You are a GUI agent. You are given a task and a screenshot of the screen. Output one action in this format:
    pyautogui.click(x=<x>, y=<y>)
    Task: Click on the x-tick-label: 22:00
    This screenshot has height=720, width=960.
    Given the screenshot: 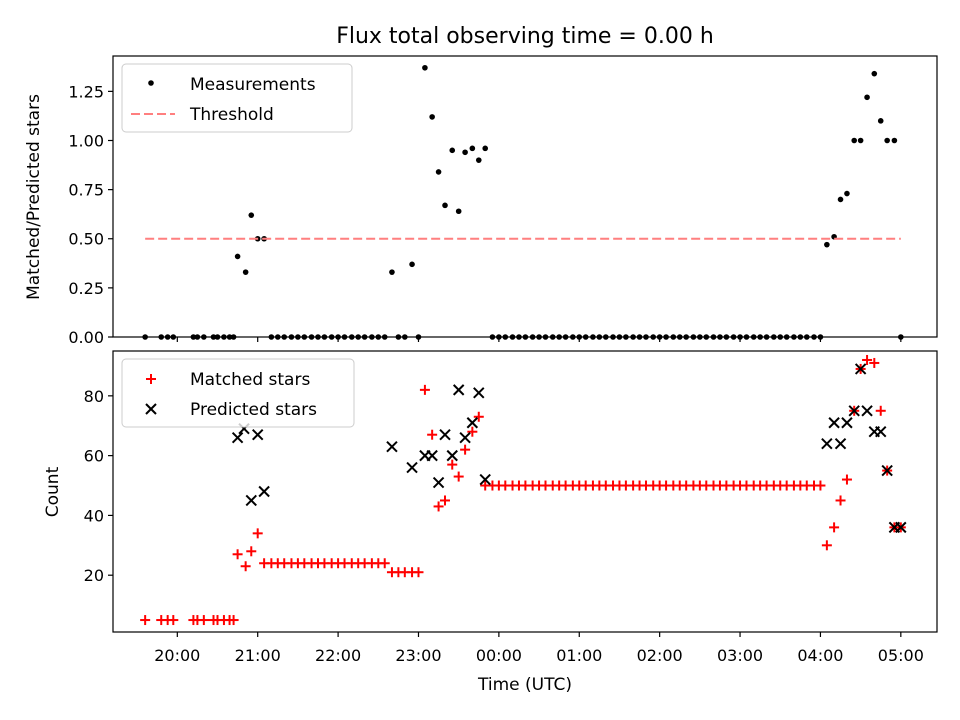 What is the action you would take?
    pyautogui.click(x=338, y=655)
    